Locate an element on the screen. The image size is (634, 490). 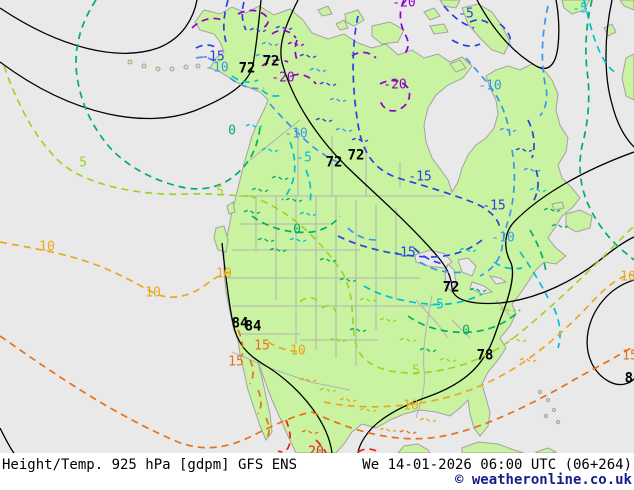
contour-label: 20 is located at coordinates (316, 449).